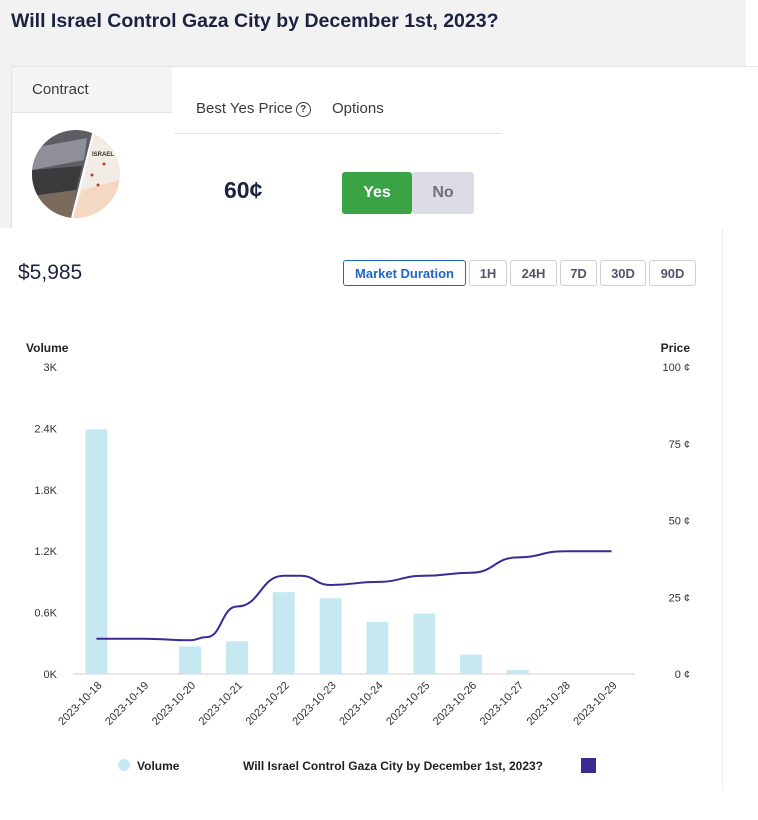  What do you see at coordinates (221, 704) in the screenshot?
I see `x-tick-label: 2023-10-21` at bounding box center [221, 704].